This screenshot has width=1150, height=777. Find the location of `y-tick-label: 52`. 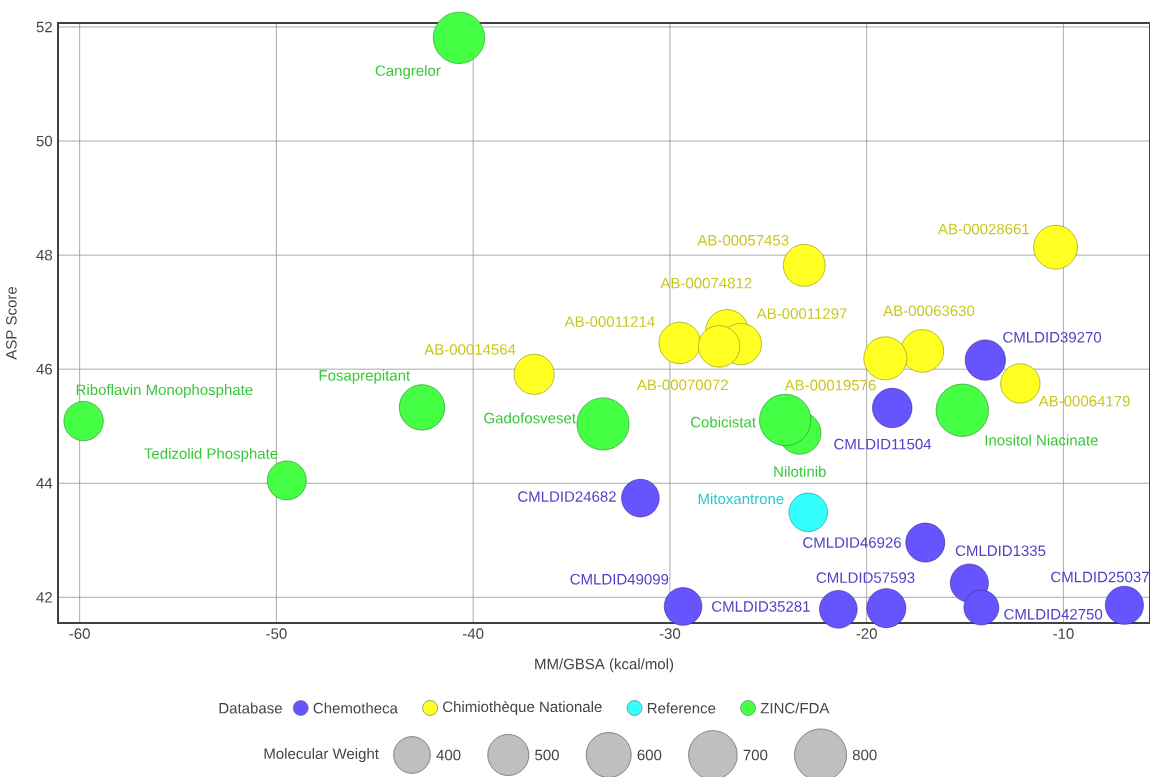

y-tick-label: 52 is located at coordinates (44, 27).